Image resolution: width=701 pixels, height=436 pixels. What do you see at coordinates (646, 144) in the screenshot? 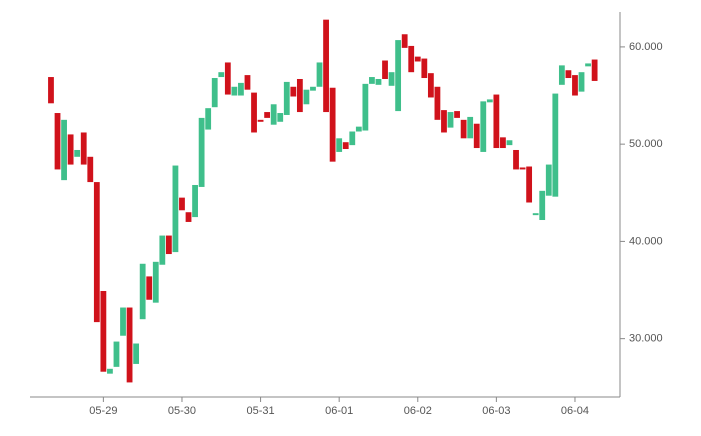
I see `y-tick-label: 50.000` at bounding box center [646, 144].